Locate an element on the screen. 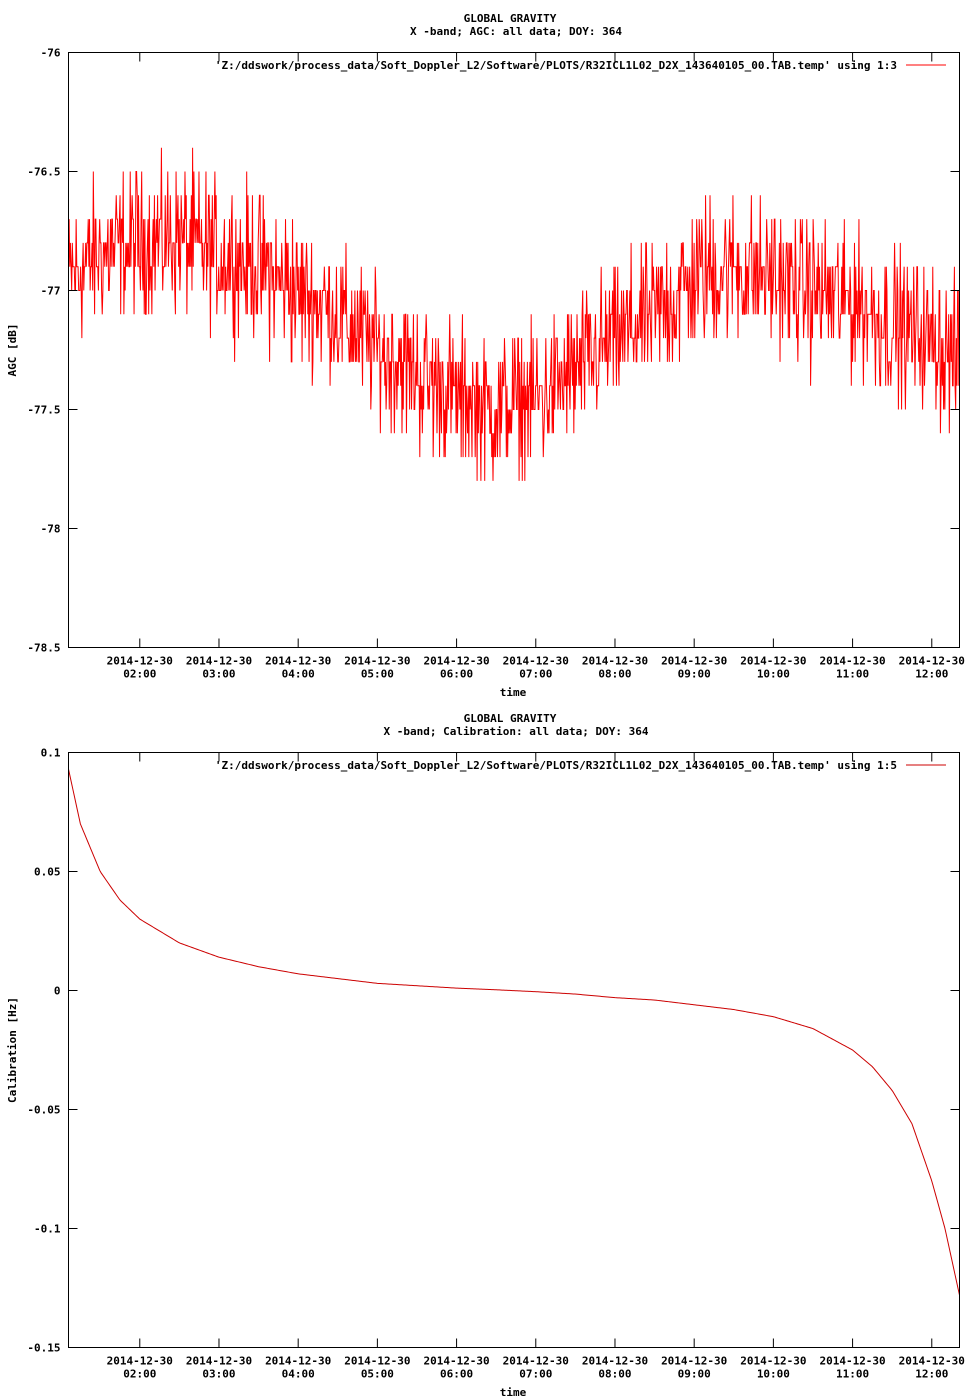 This screenshot has width=980, height=1400. agc-y-tick-label: -76.5 is located at coordinates (43, 172).